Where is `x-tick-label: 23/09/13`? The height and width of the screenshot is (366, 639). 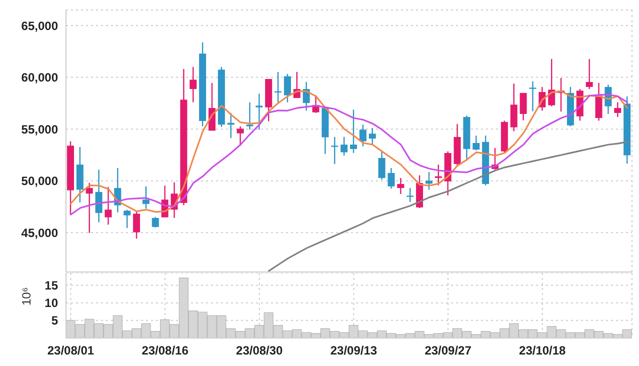 x-tick-label: 23/09/13 is located at coordinates (354, 351).